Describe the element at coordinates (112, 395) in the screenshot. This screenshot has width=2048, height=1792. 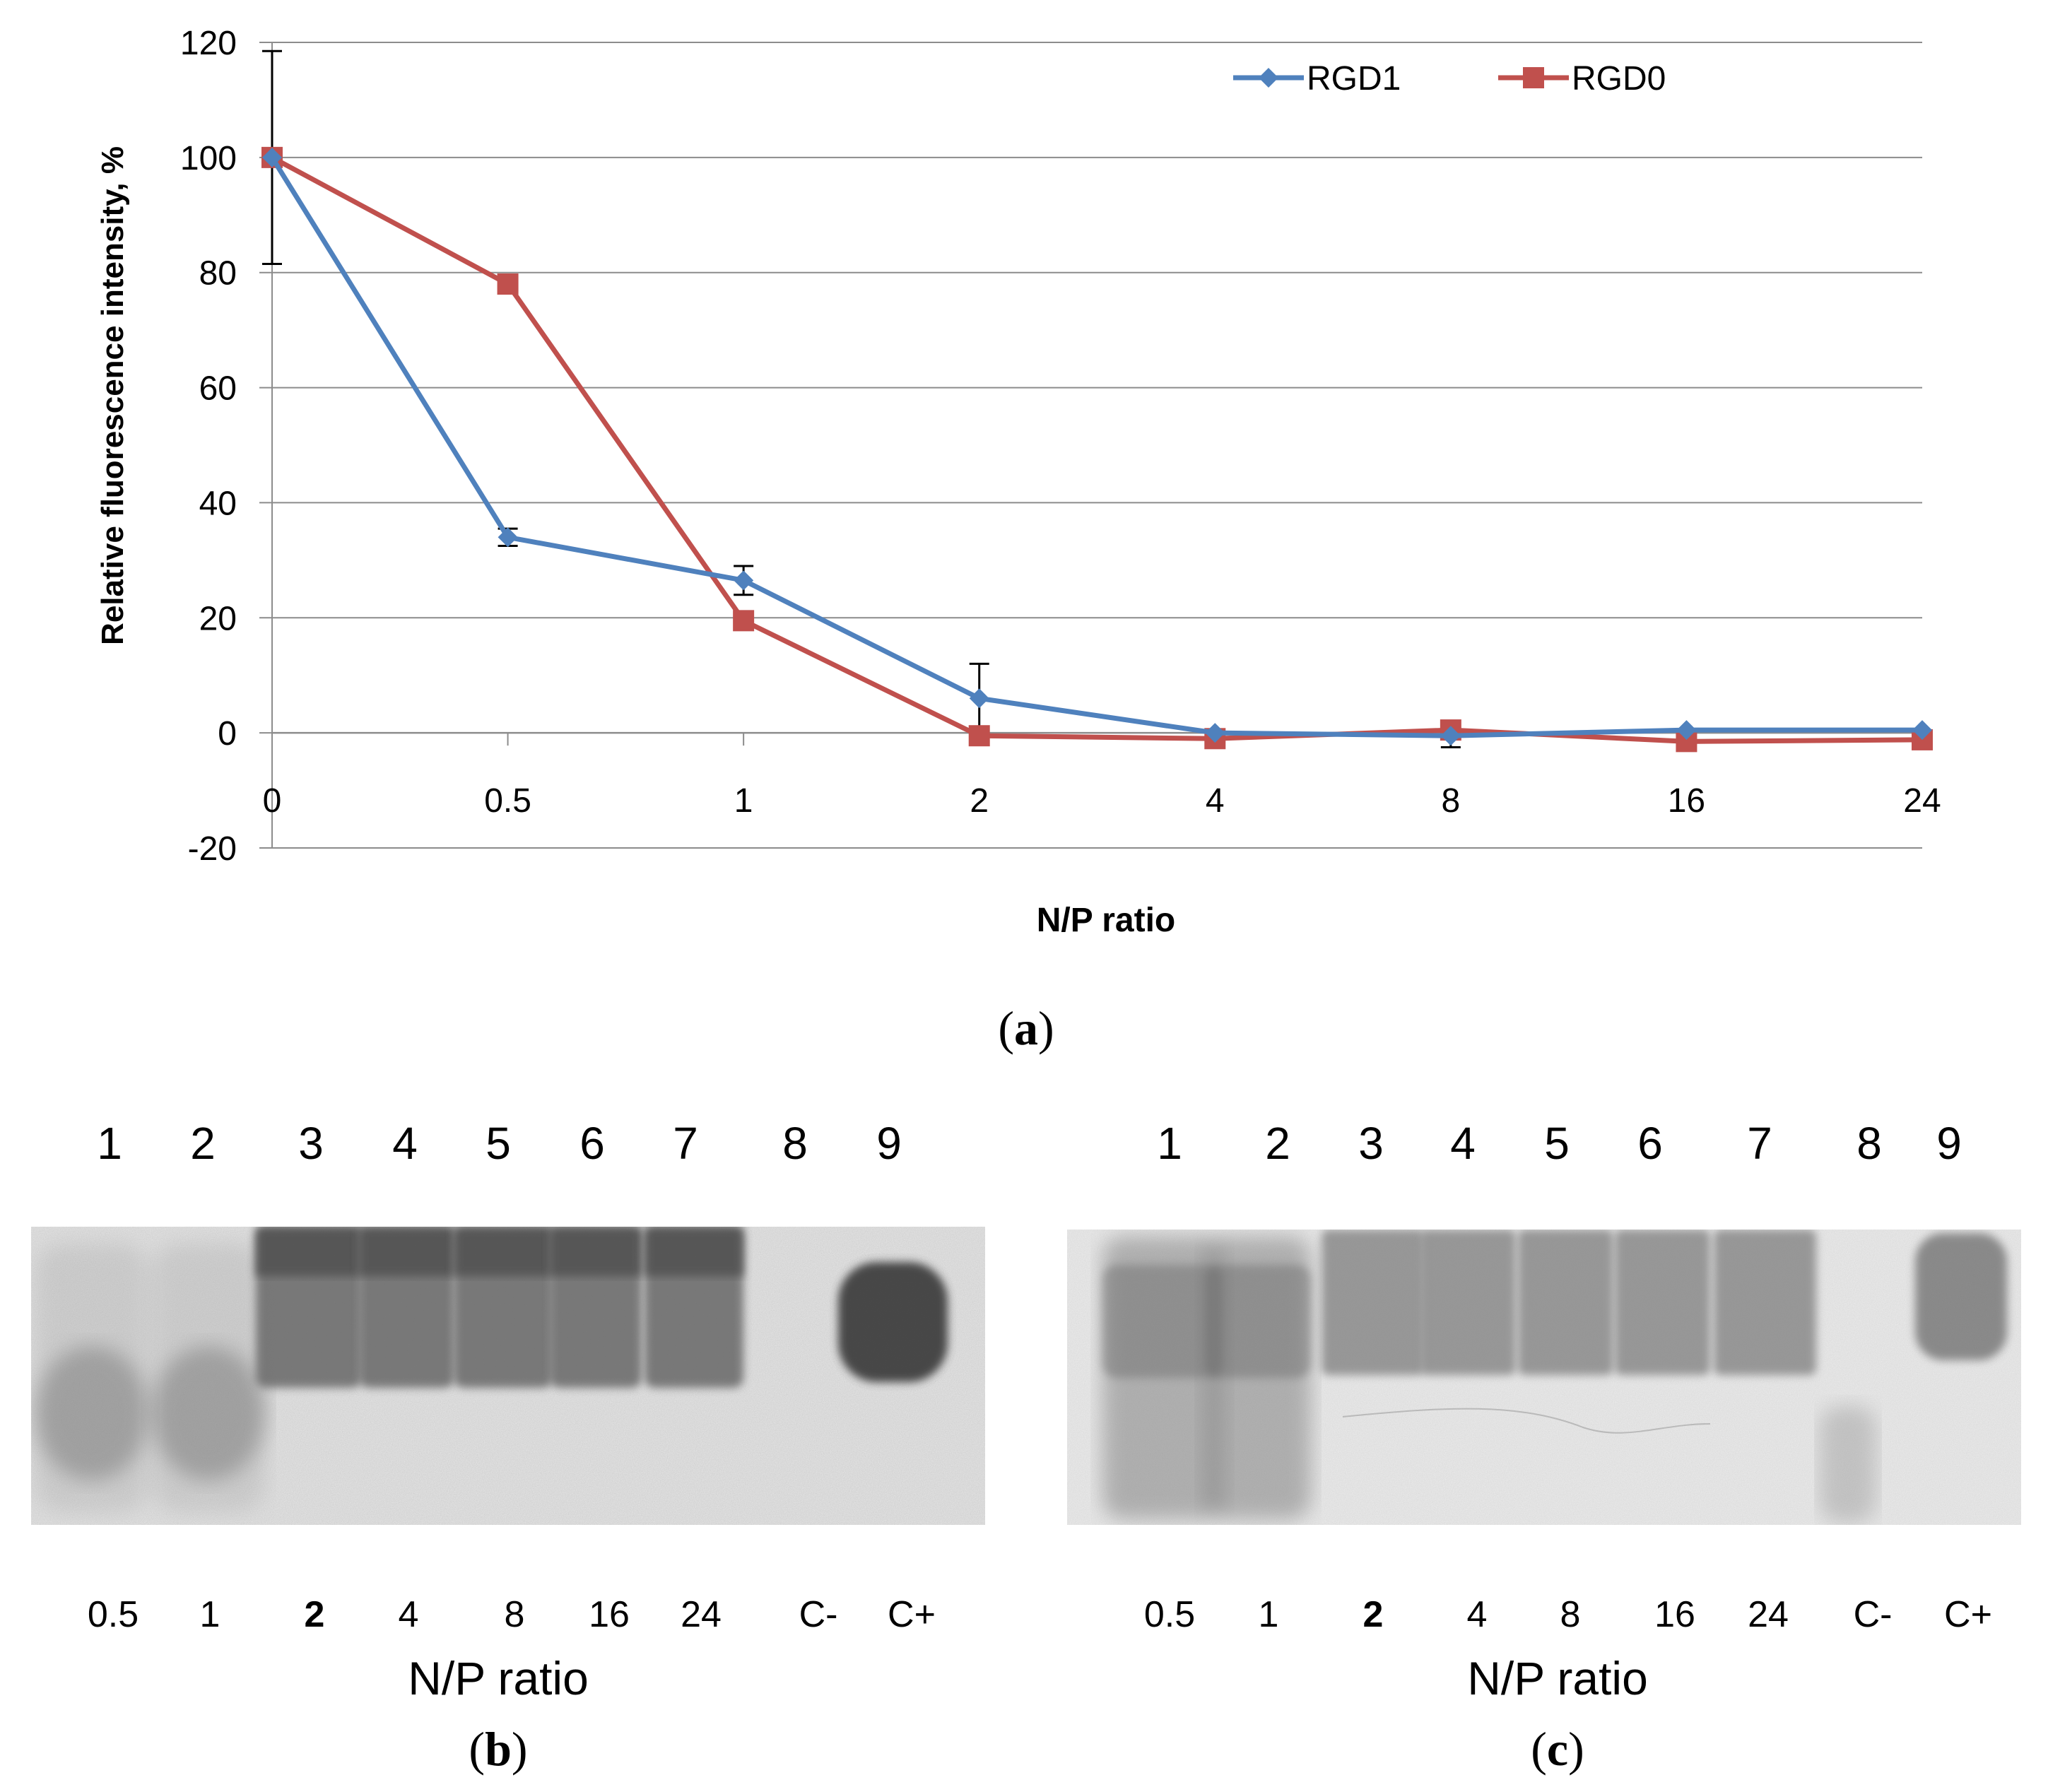
I see `y-axis-label: Relative fluorescence intensity, %` at that location.